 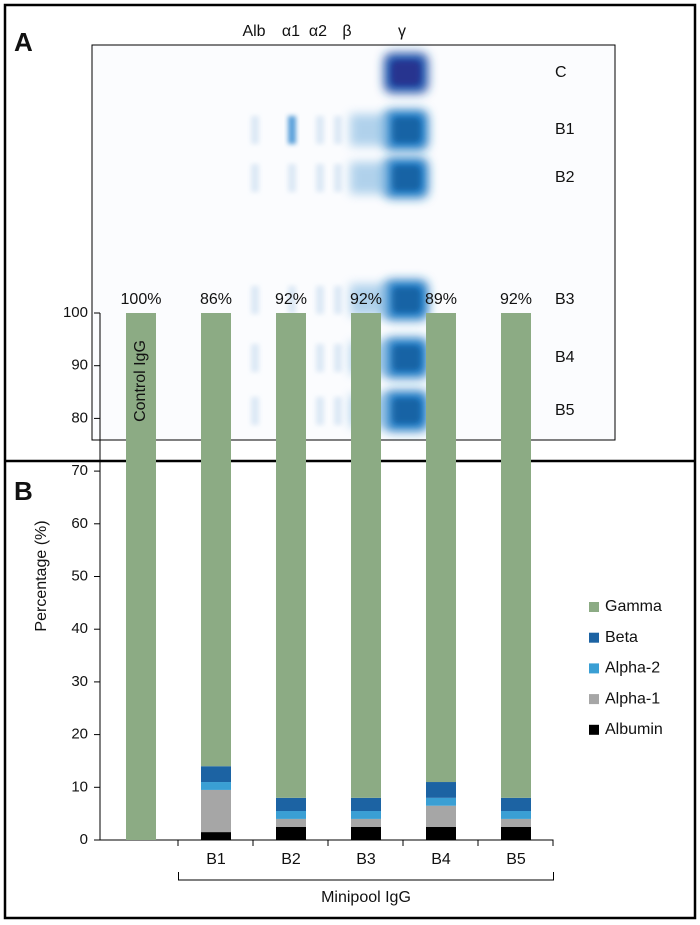 I want to click on y-tick-label: 60, so click(x=79, y=523).